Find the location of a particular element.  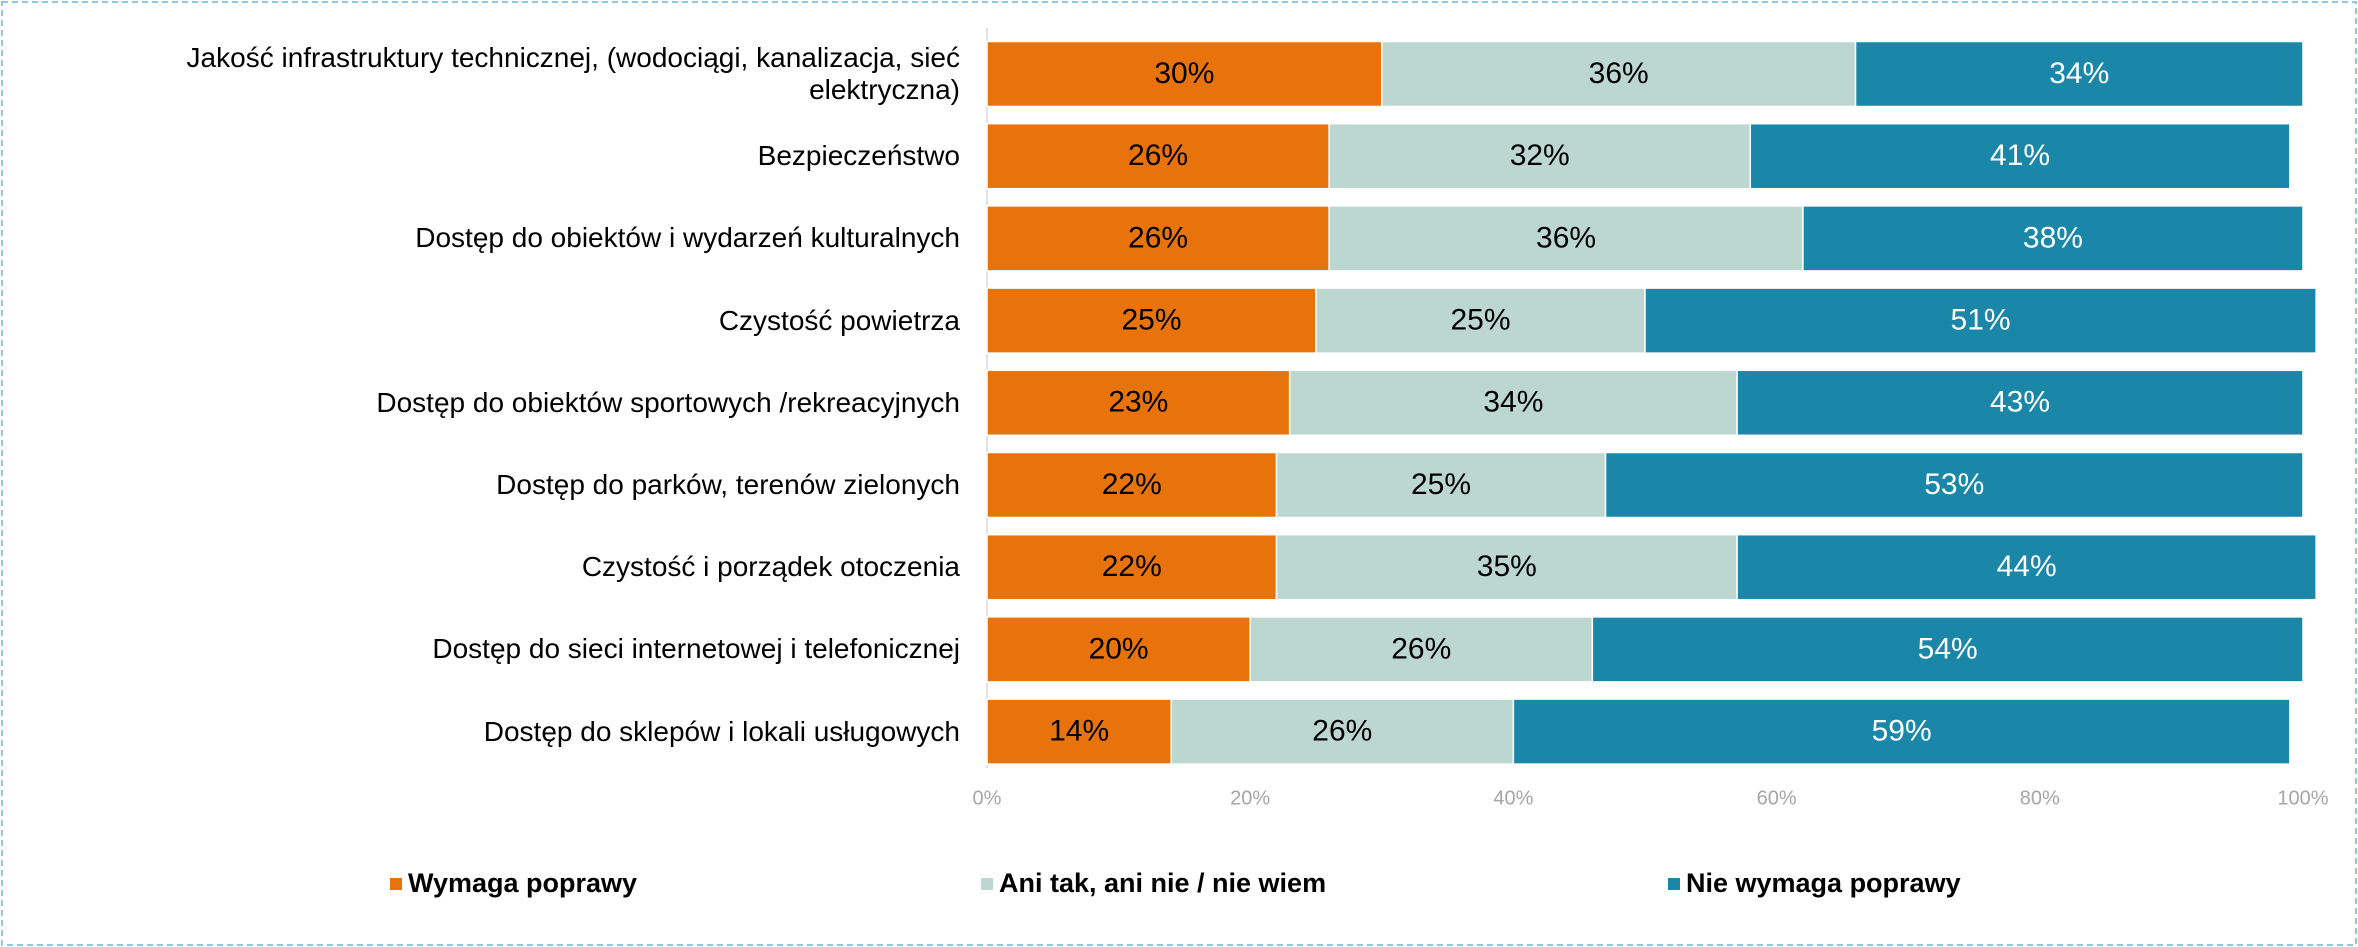

data-label: 53% is located at coordinates (1954, 484).